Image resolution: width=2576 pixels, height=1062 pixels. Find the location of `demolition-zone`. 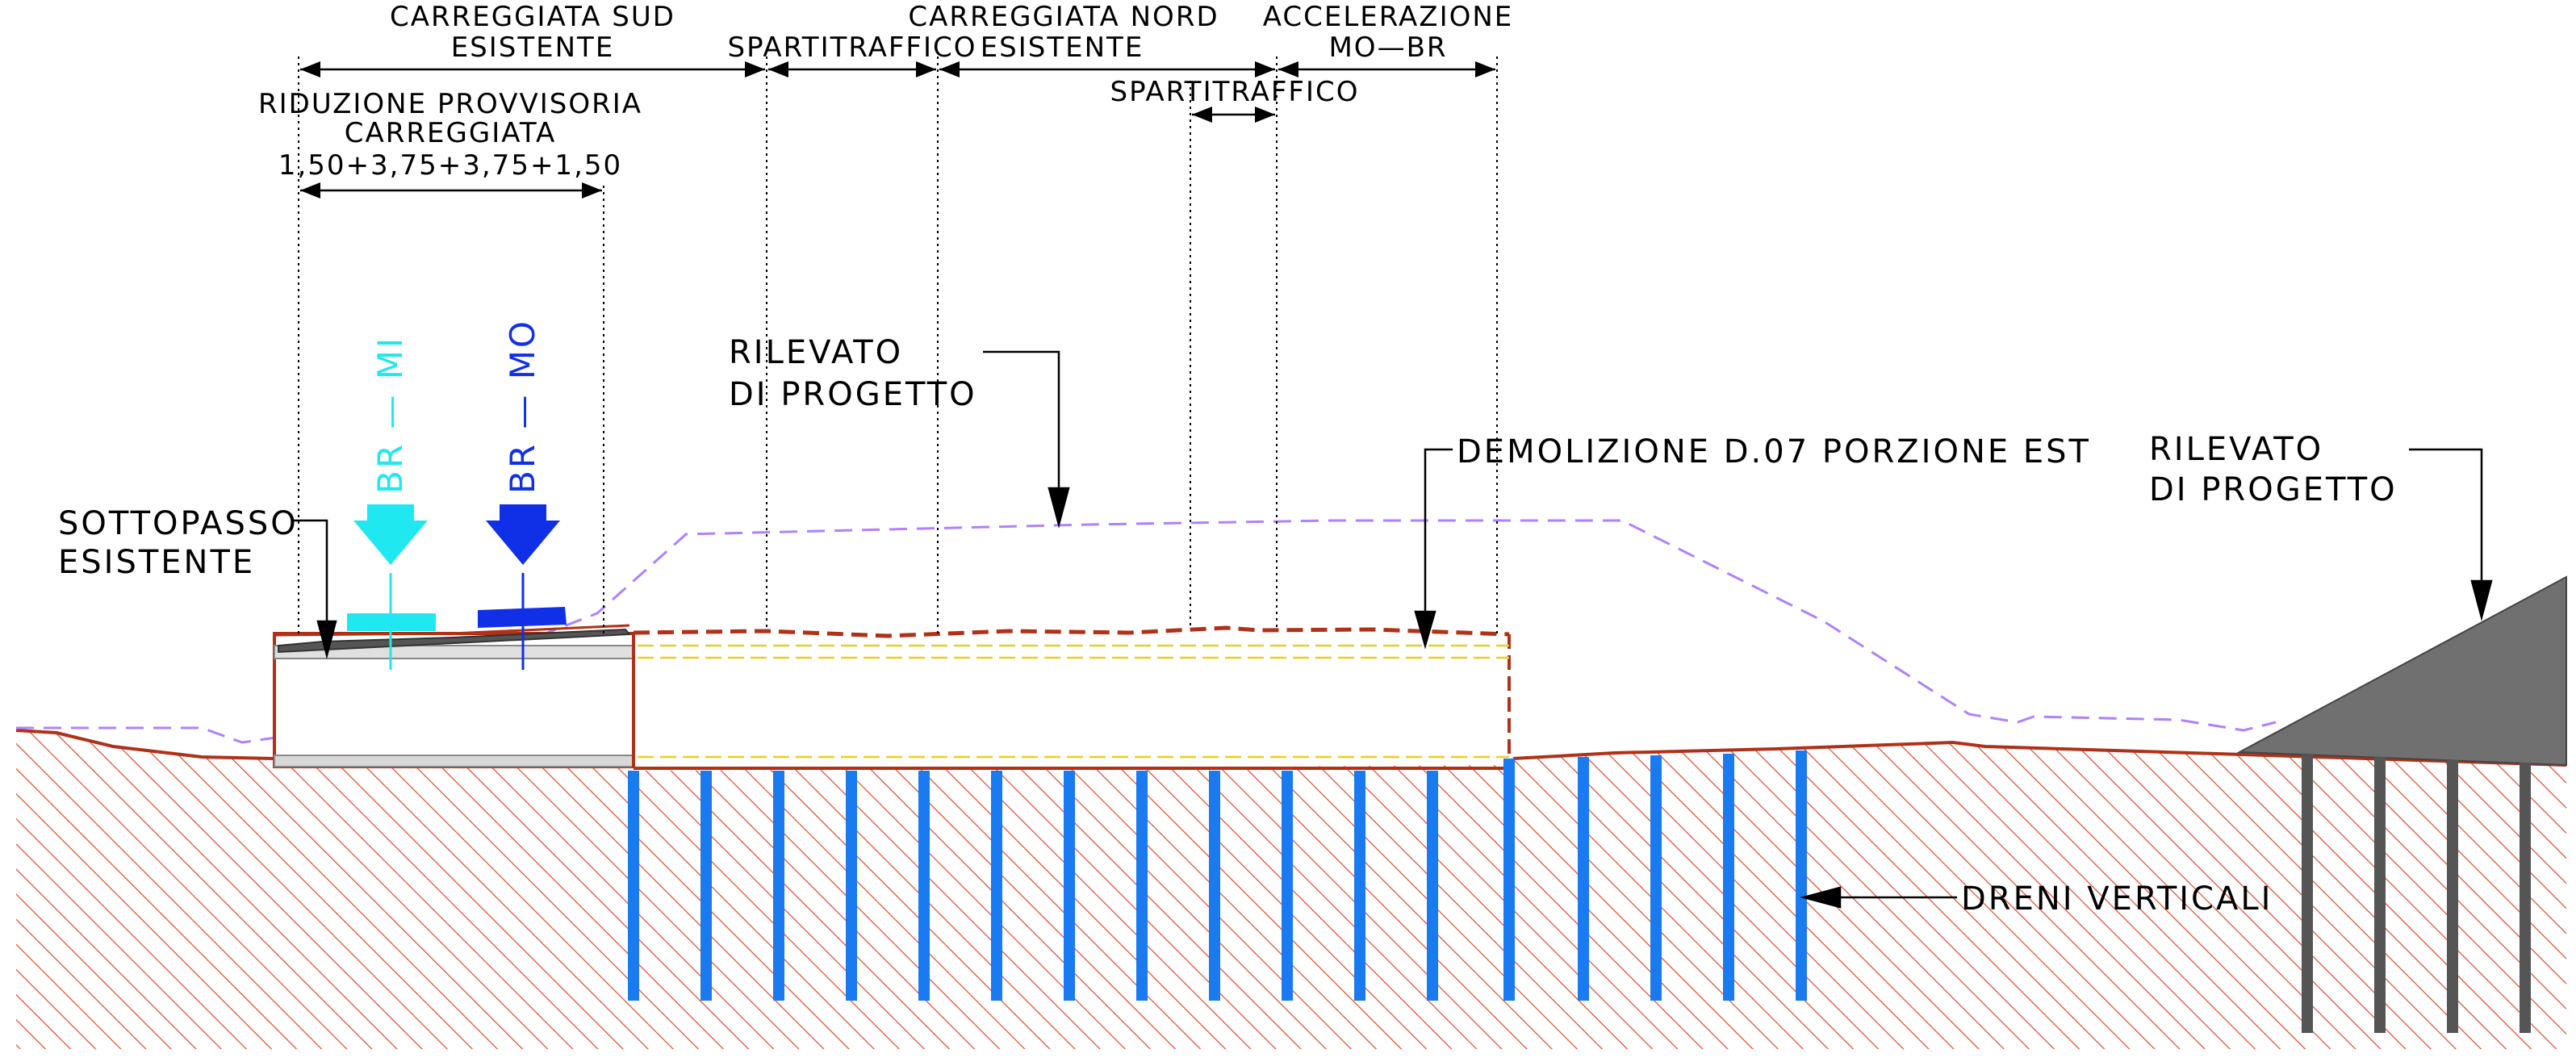

demolition-zone is located at coordinates (1071, 697).